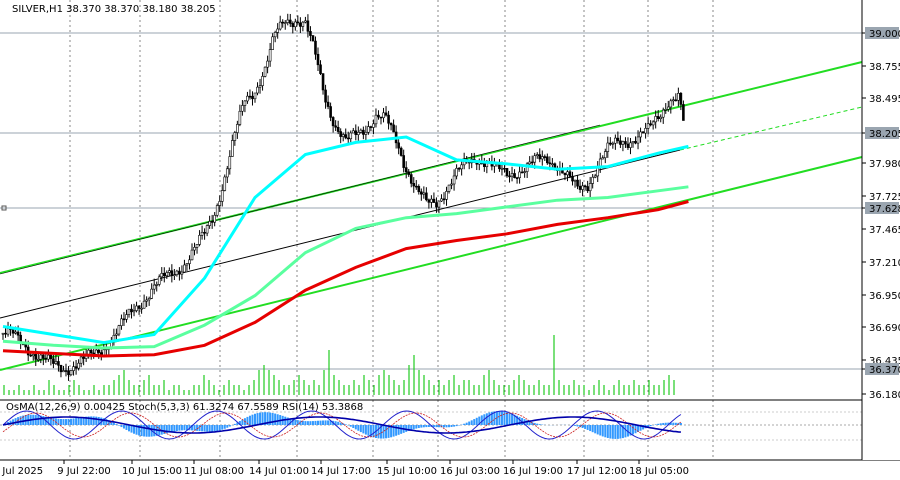  What do you see at coordinates (884, 395) in the screenshot?
I see `y-tick-label: 36.180` at bounding box center [884, 395].